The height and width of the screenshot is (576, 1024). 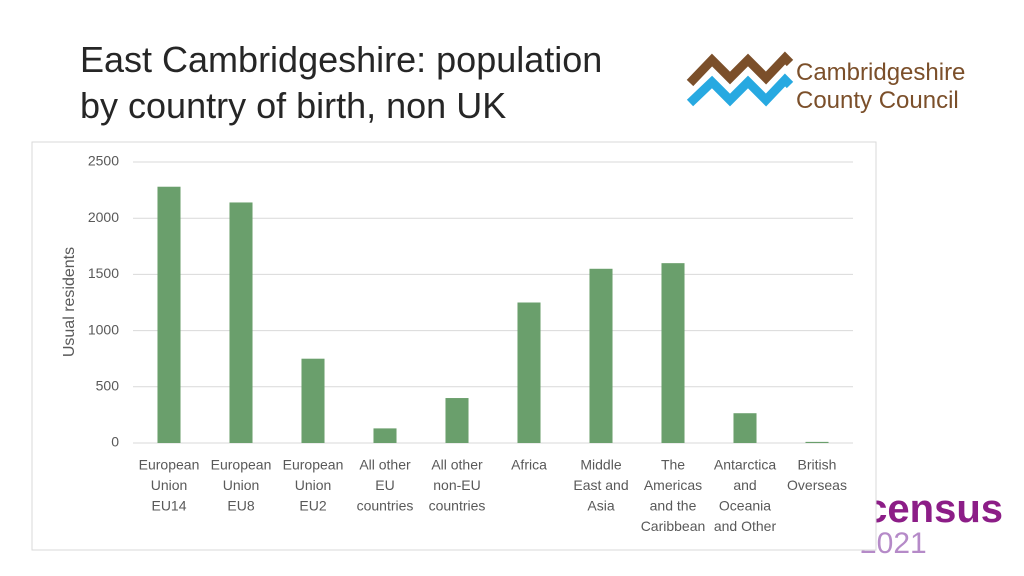 I want to click on y-tick-label: 500, so click(x=108, y=386).